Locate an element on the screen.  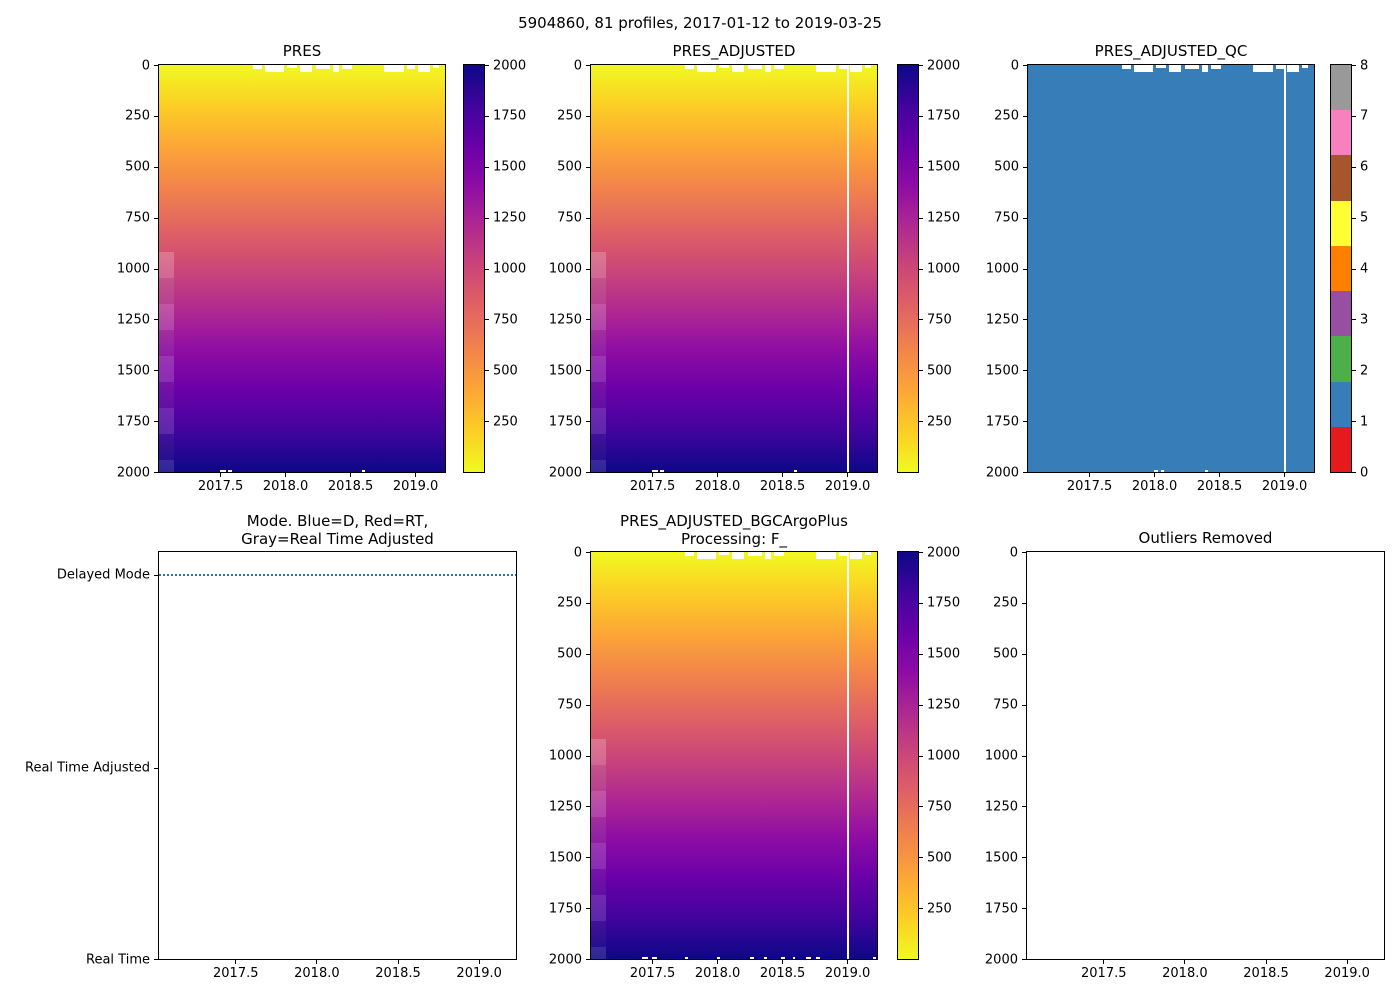
qc-colorbar: 0 1 2 3 4 5 6 7 8 is located at coordinates (1349, 269).